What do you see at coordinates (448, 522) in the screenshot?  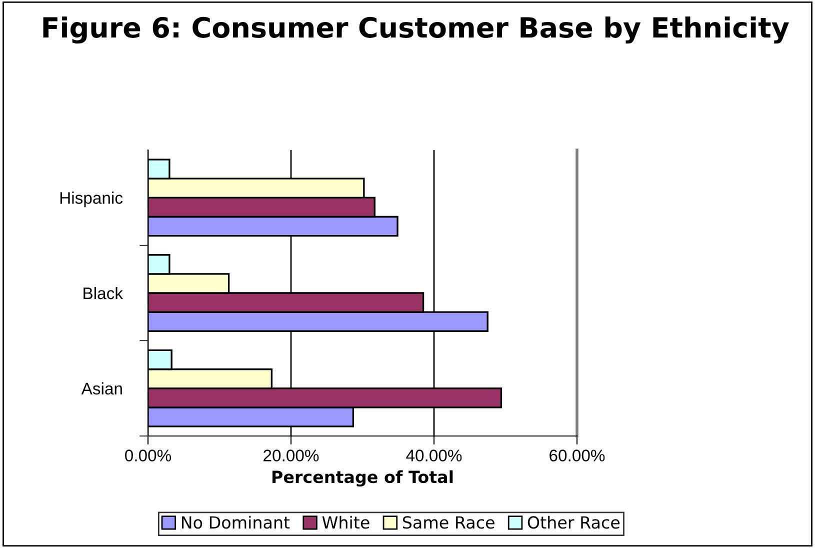 I see `legend-label: Same Race` at bounding box center [448, 522].